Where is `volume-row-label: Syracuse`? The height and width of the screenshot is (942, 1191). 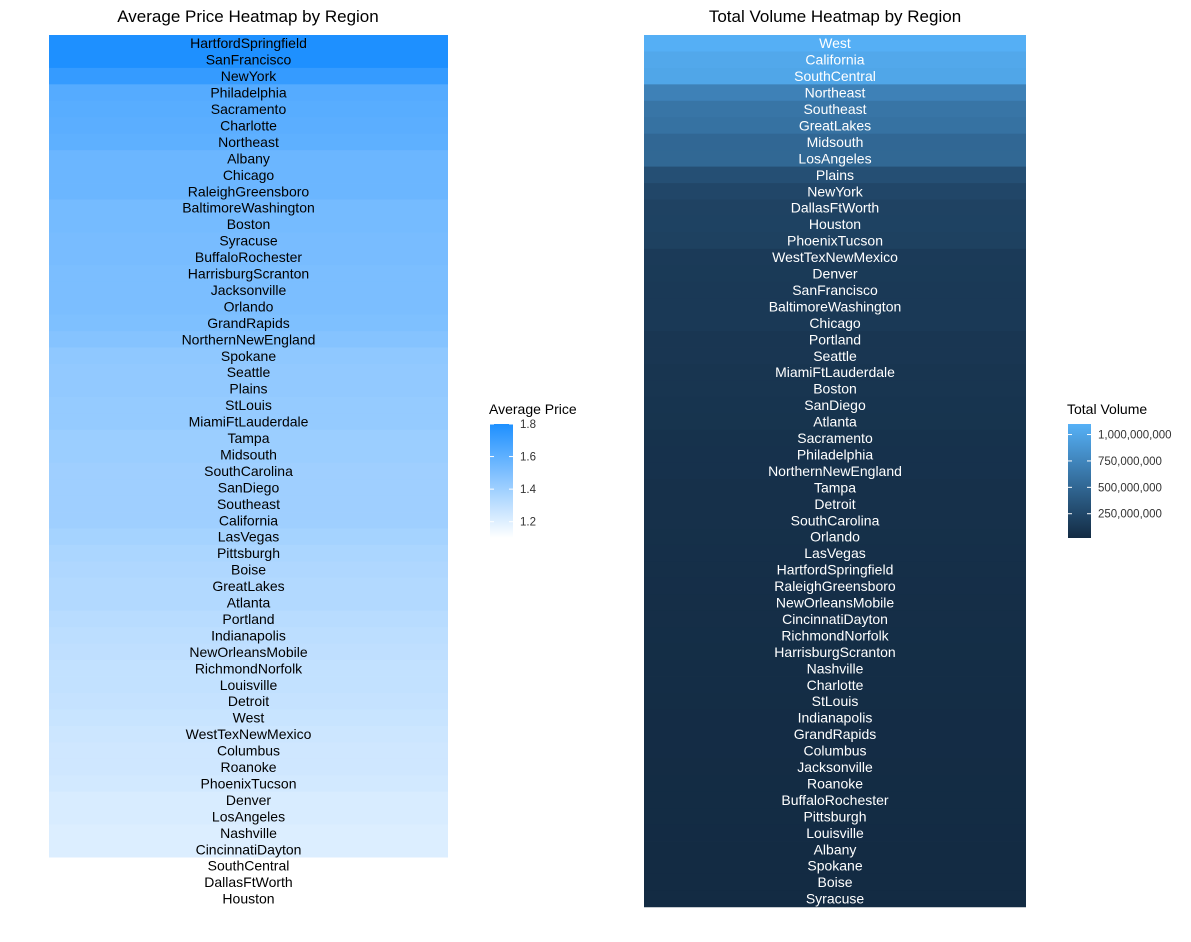 volume-row-label: Syracuse is located at coordinates (835, 899).